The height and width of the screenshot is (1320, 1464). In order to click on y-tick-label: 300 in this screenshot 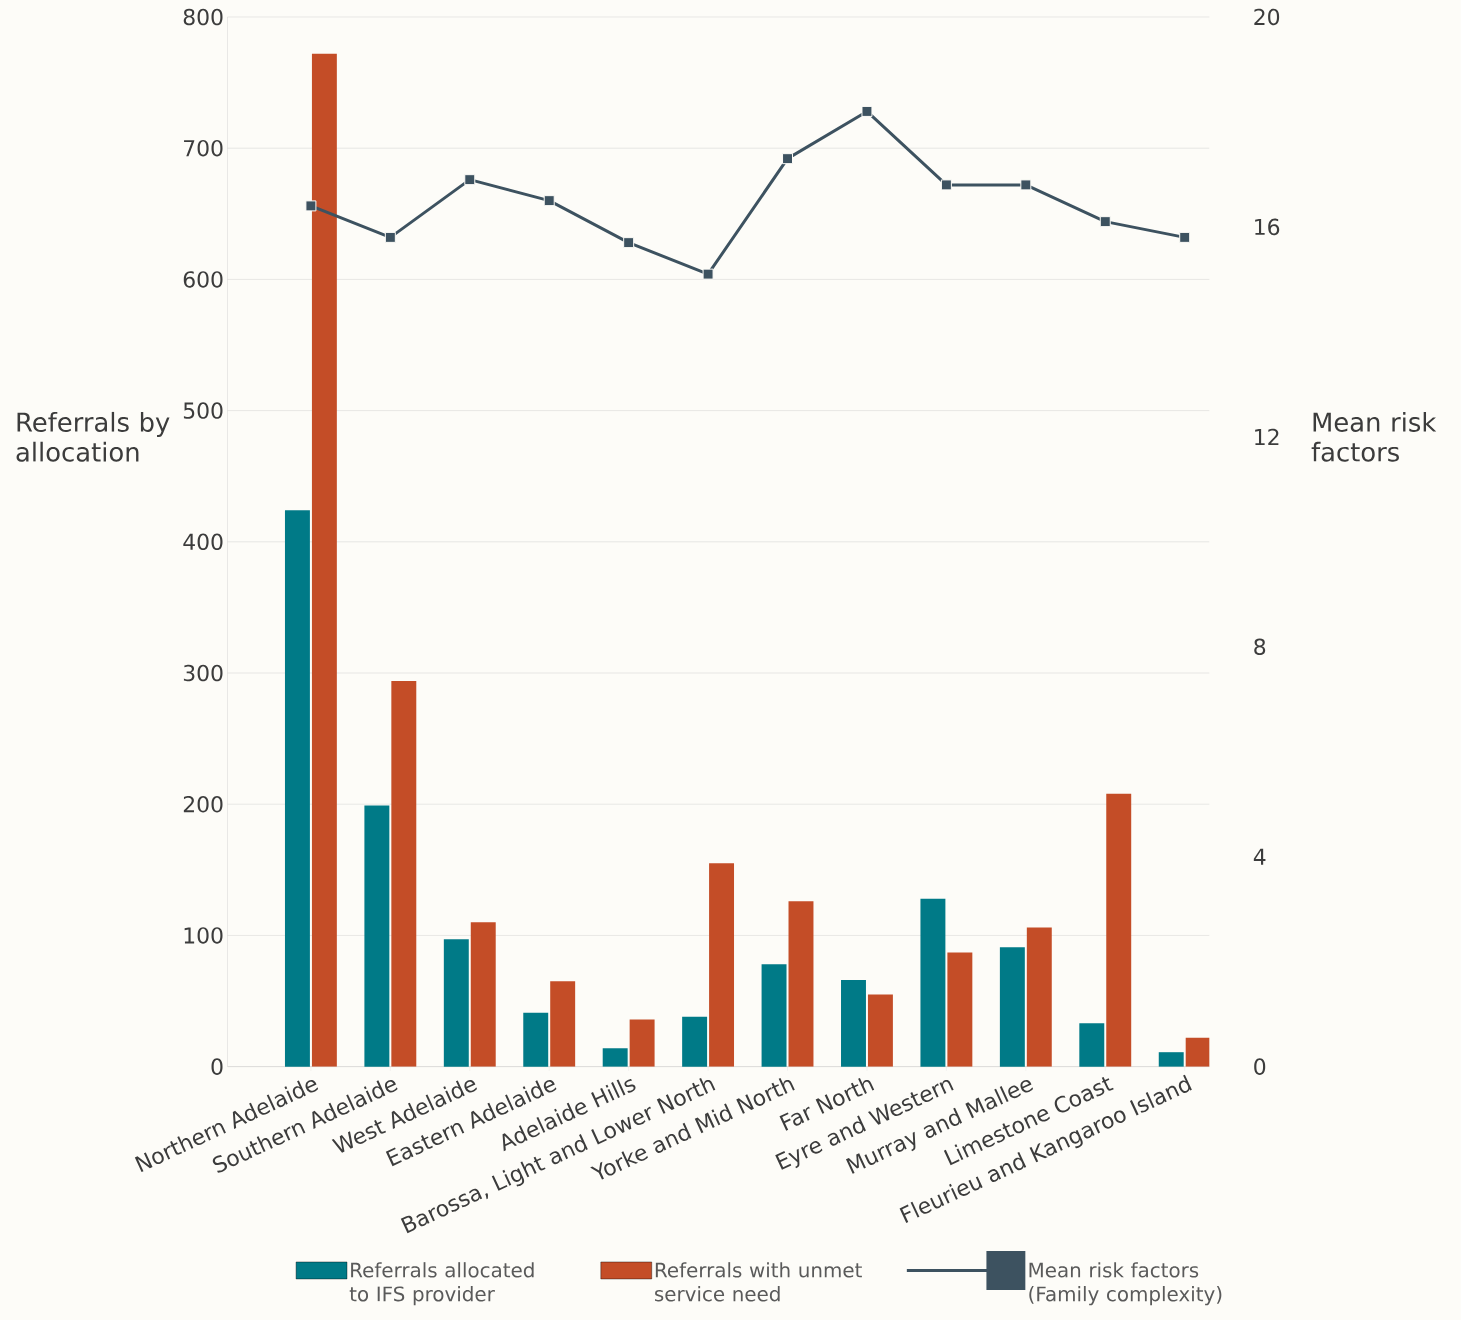, I will do `click(203, 673)`.